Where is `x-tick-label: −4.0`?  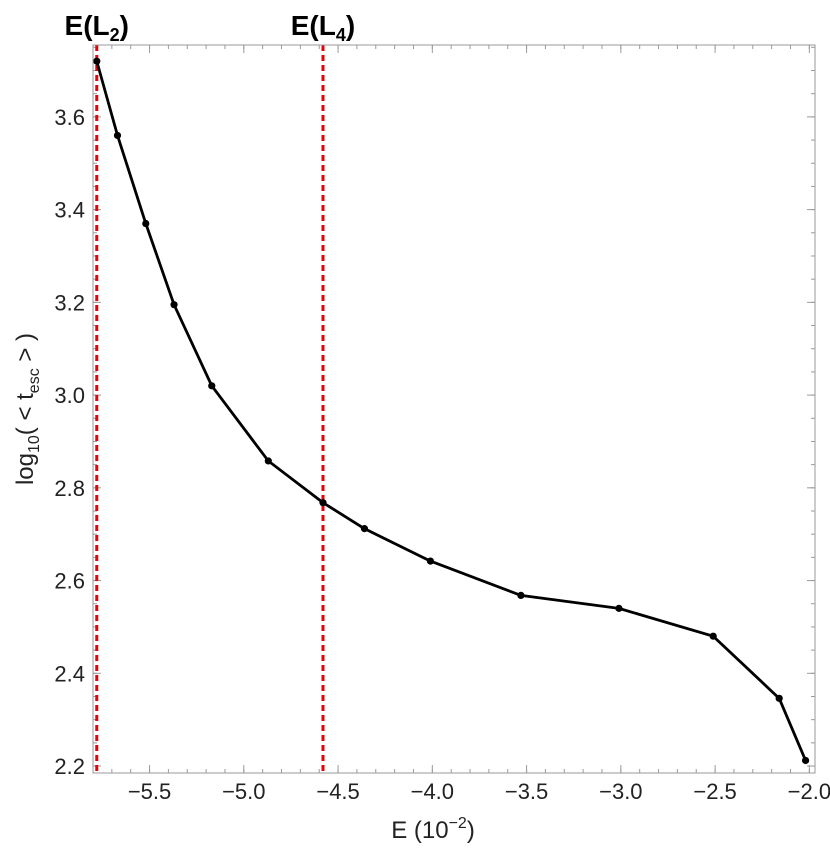
x-tick-label: −4.0 is located at coordinates (432, 791).